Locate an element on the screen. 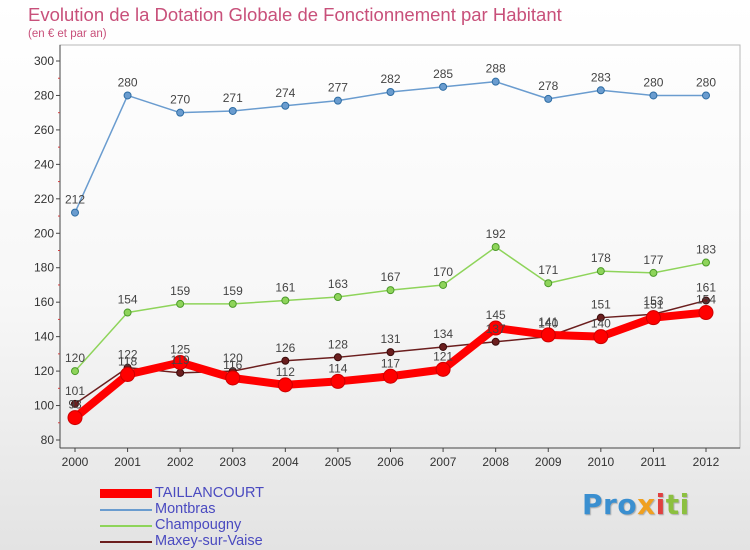 Image resolution: width=750 pixels, height=550 pixels. data-label-montbras: 282 is located at coordinates (390, 79).